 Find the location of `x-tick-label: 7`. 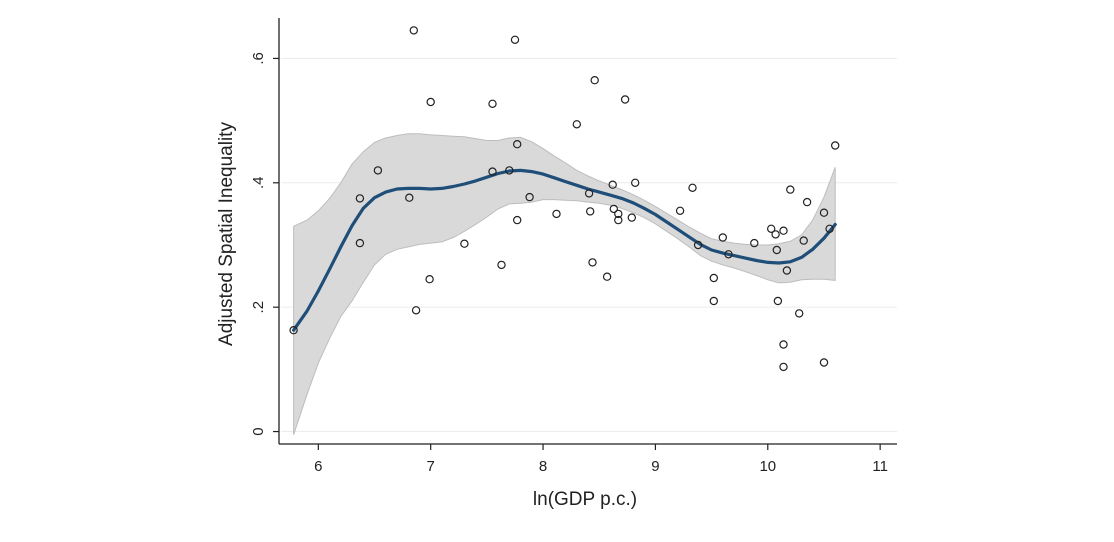

x-tick-label: 7 is located at coordinates (431, 466).